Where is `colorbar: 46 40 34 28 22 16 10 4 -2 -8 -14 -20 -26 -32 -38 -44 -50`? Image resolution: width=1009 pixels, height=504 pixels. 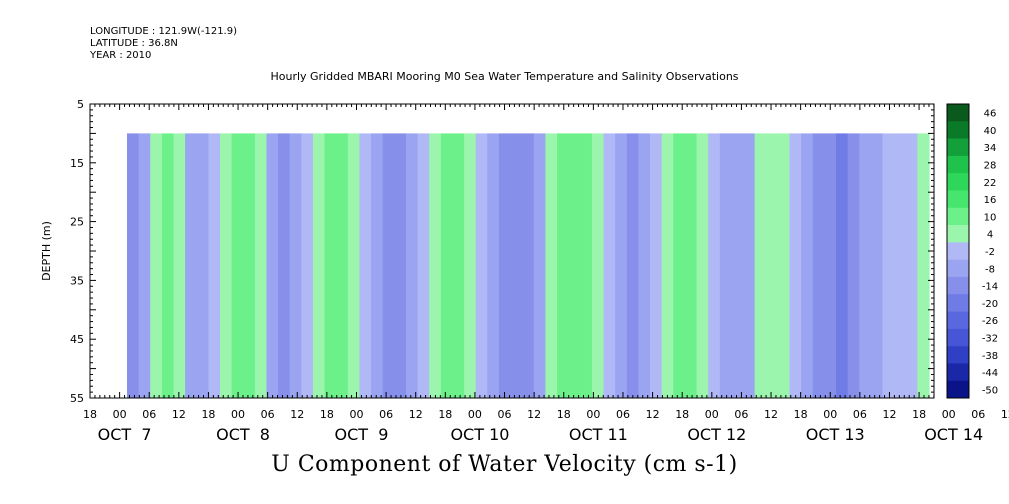
colorbar: 46 40 34 28 22 16 10 4 -2 -8 -14 -20 -26 -32 -38 -44 -50 is located at coordinates (972, 251).